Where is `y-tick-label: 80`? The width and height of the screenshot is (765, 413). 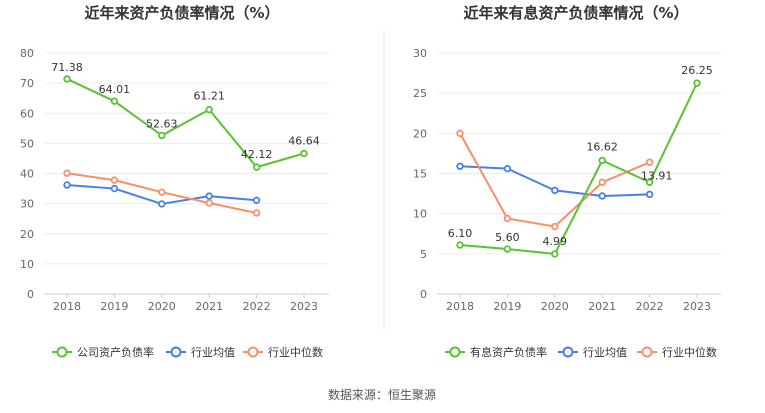 y-tick-label: 80 is located at coordinates (27, 53).